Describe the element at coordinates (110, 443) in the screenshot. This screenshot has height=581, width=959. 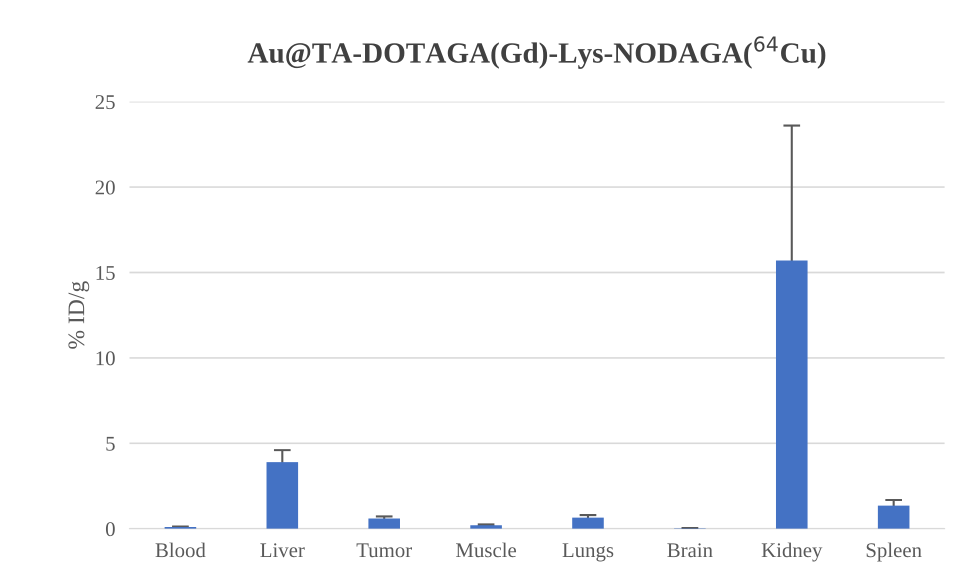
I see `y-tick-label: 5` at that location.